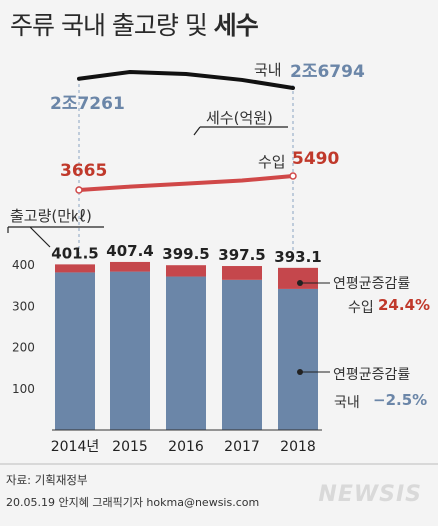 This screenshot has height=526, width=438. Describe the element at coordinates (297, 257) in the screenshot. I see `bar-total-label: 393.1` at that location.